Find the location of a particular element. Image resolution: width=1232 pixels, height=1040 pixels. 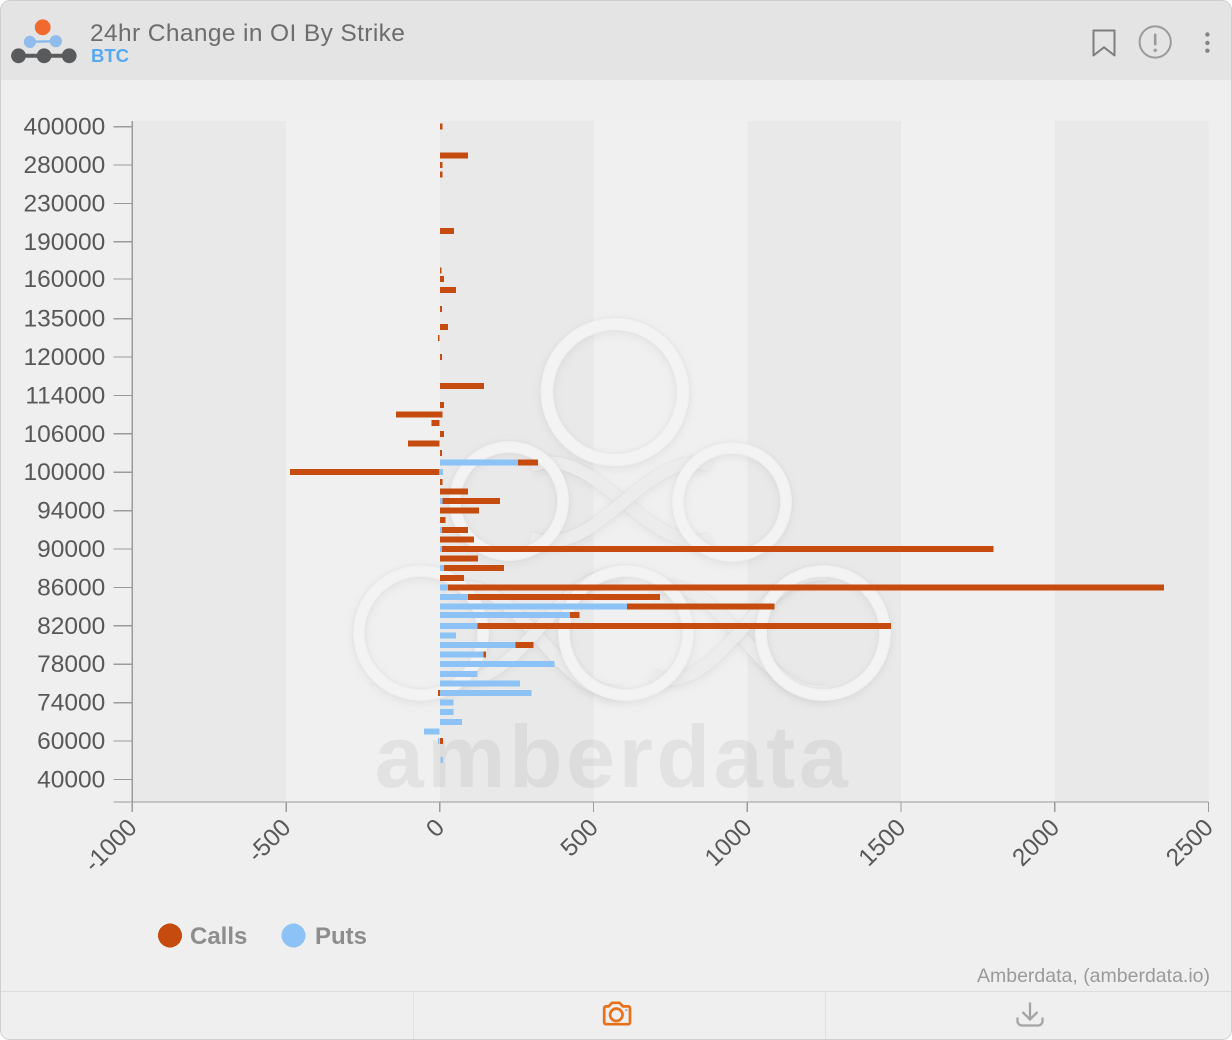

svg-text: 230000 is located at coordinates (65, 203).